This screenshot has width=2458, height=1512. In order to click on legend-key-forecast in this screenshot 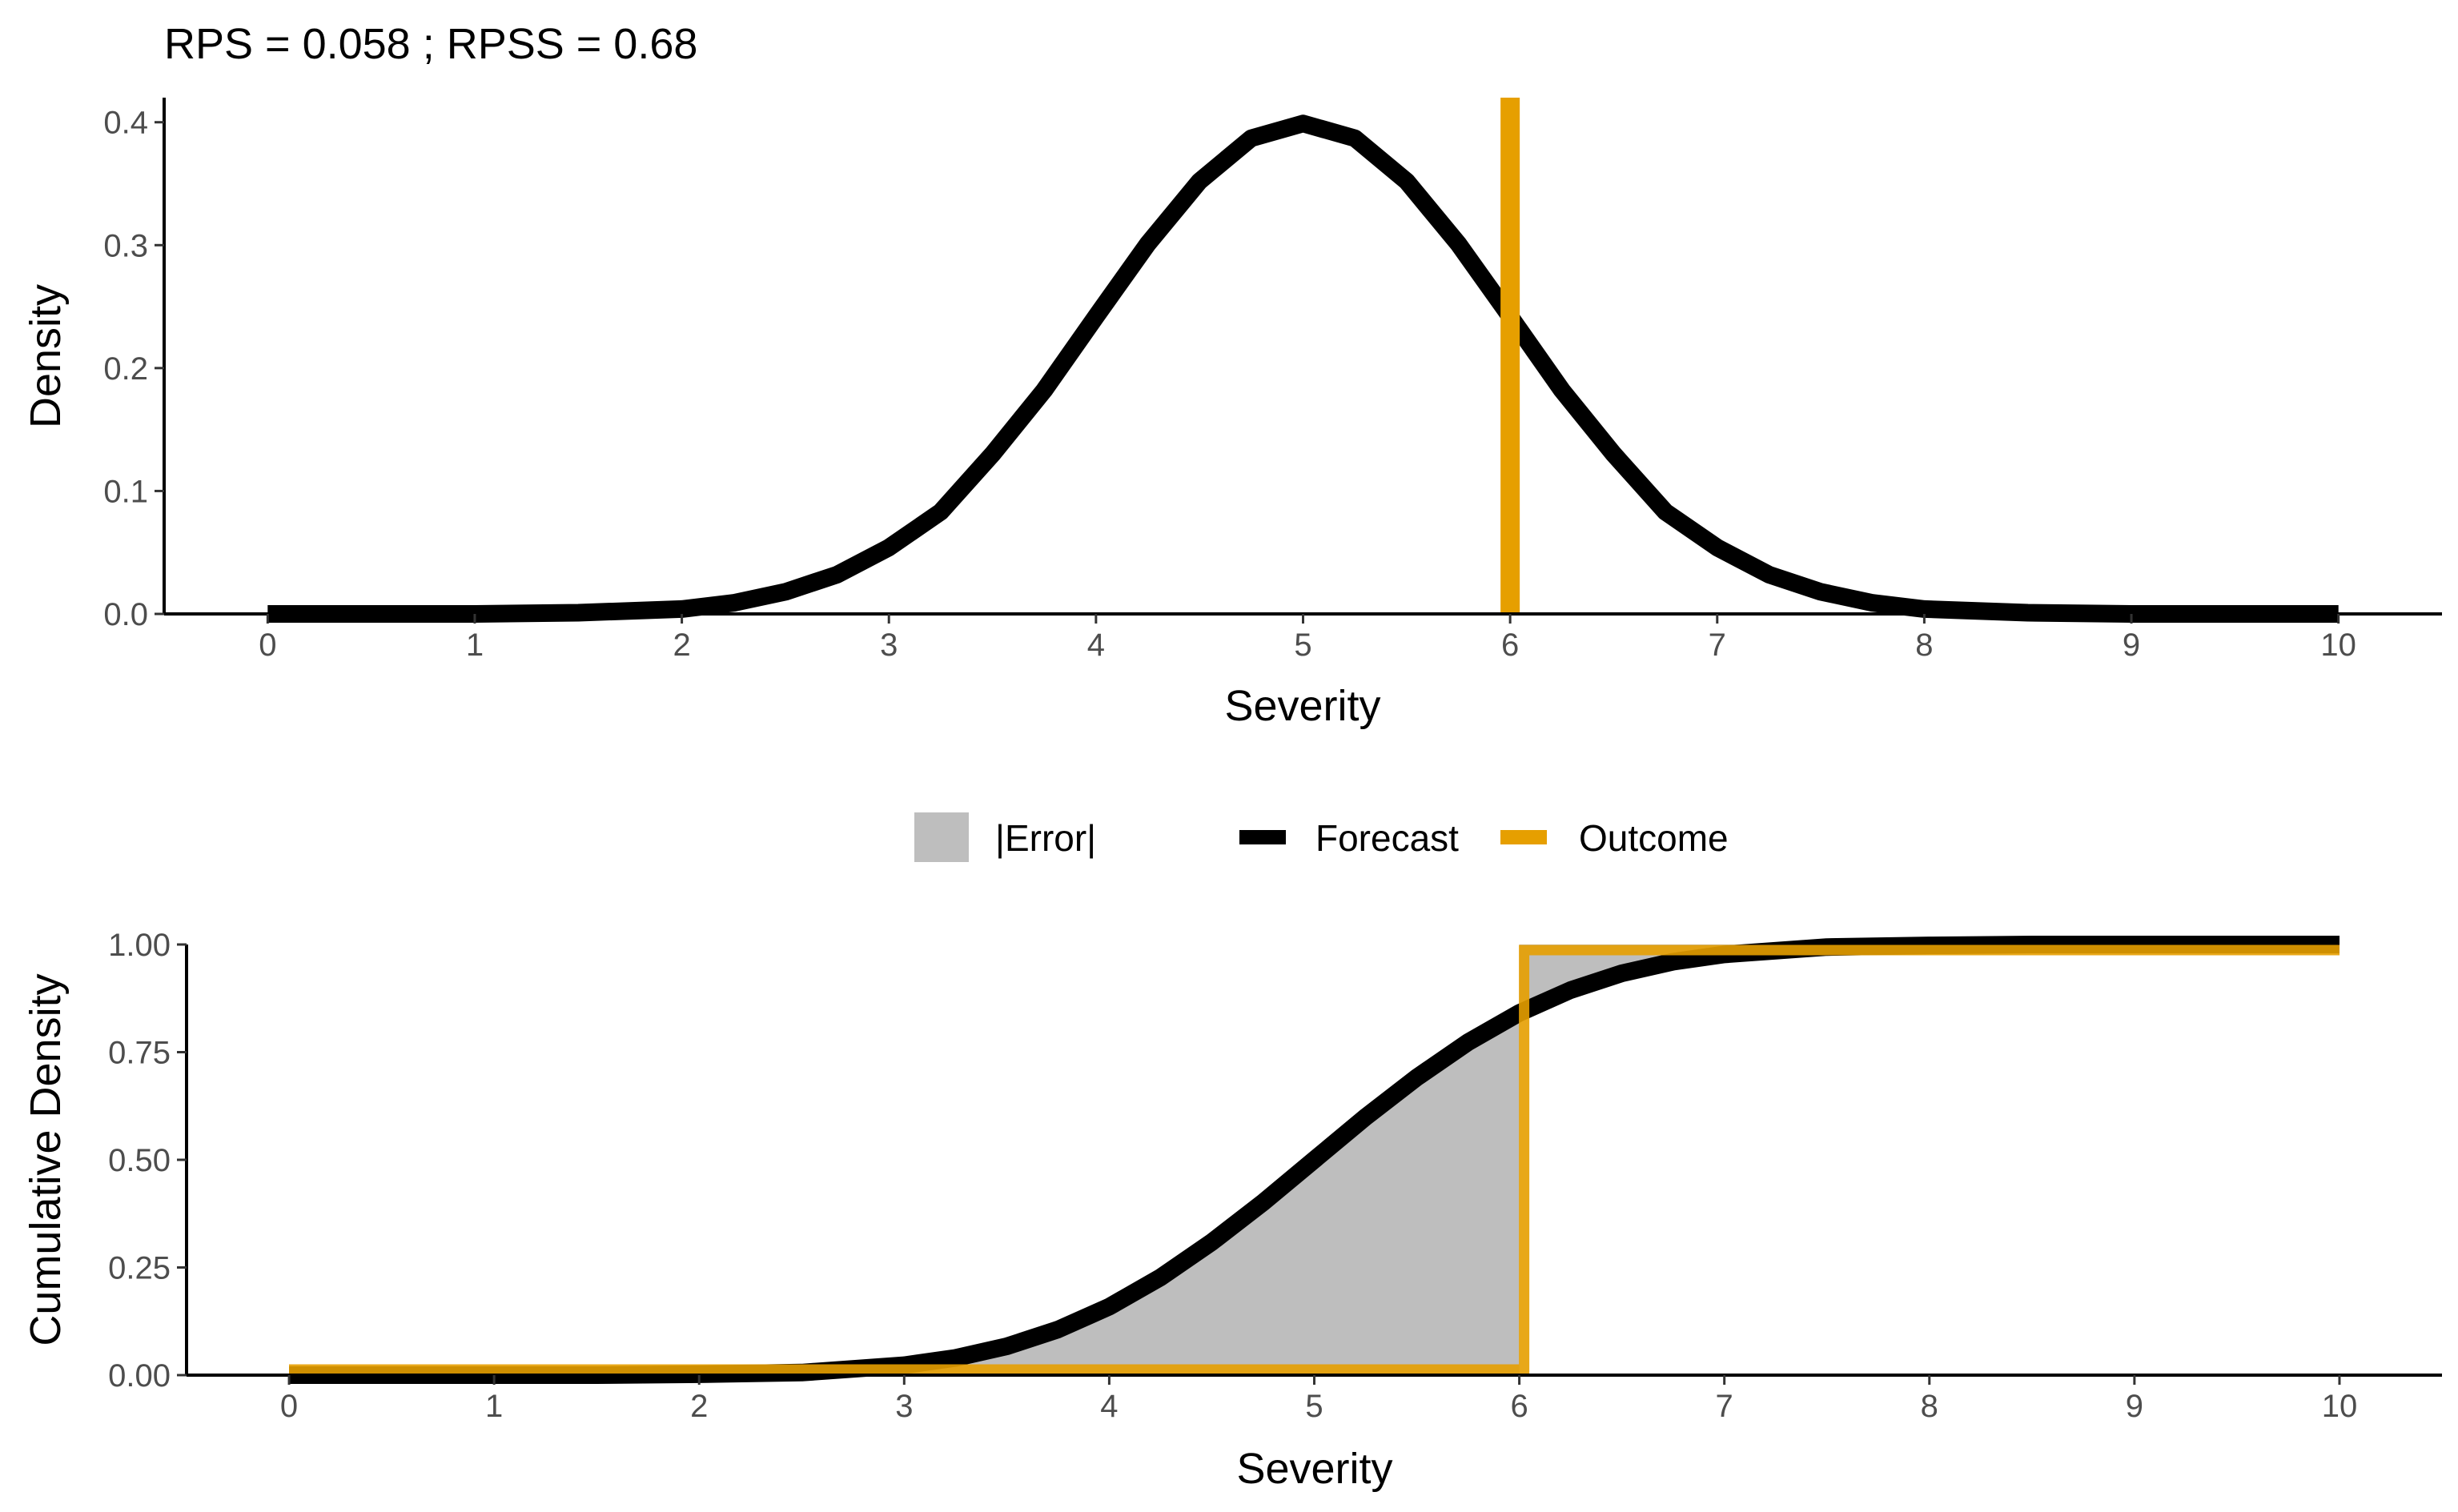, I will do `click(1262, 837)`.